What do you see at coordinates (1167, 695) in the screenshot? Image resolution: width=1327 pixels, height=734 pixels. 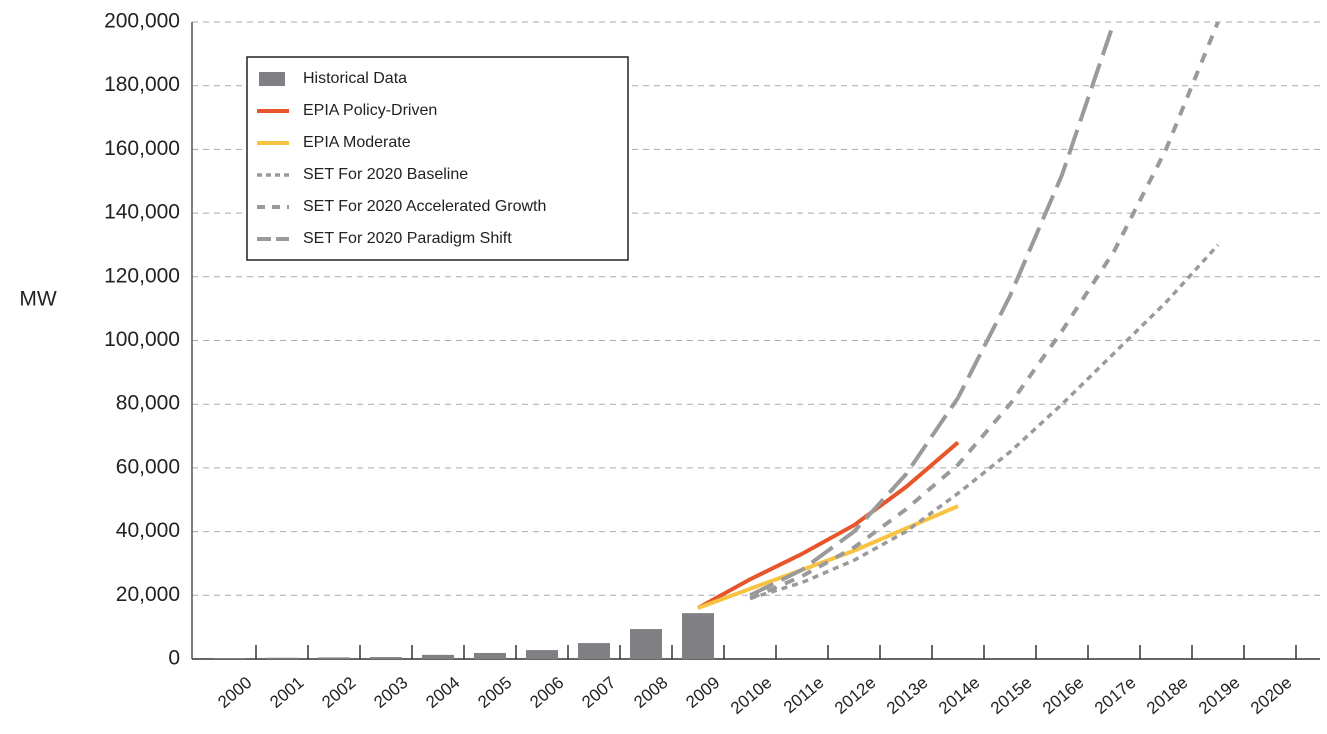 I see `x-tick-label: 2018e` at bounding box center [1167, 695].